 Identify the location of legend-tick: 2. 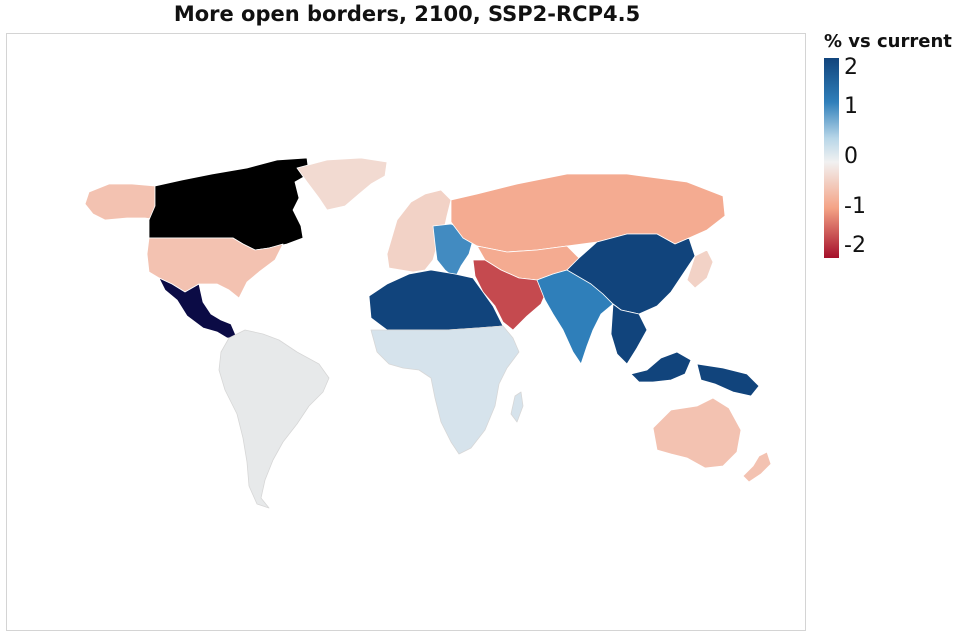
(851, 67).